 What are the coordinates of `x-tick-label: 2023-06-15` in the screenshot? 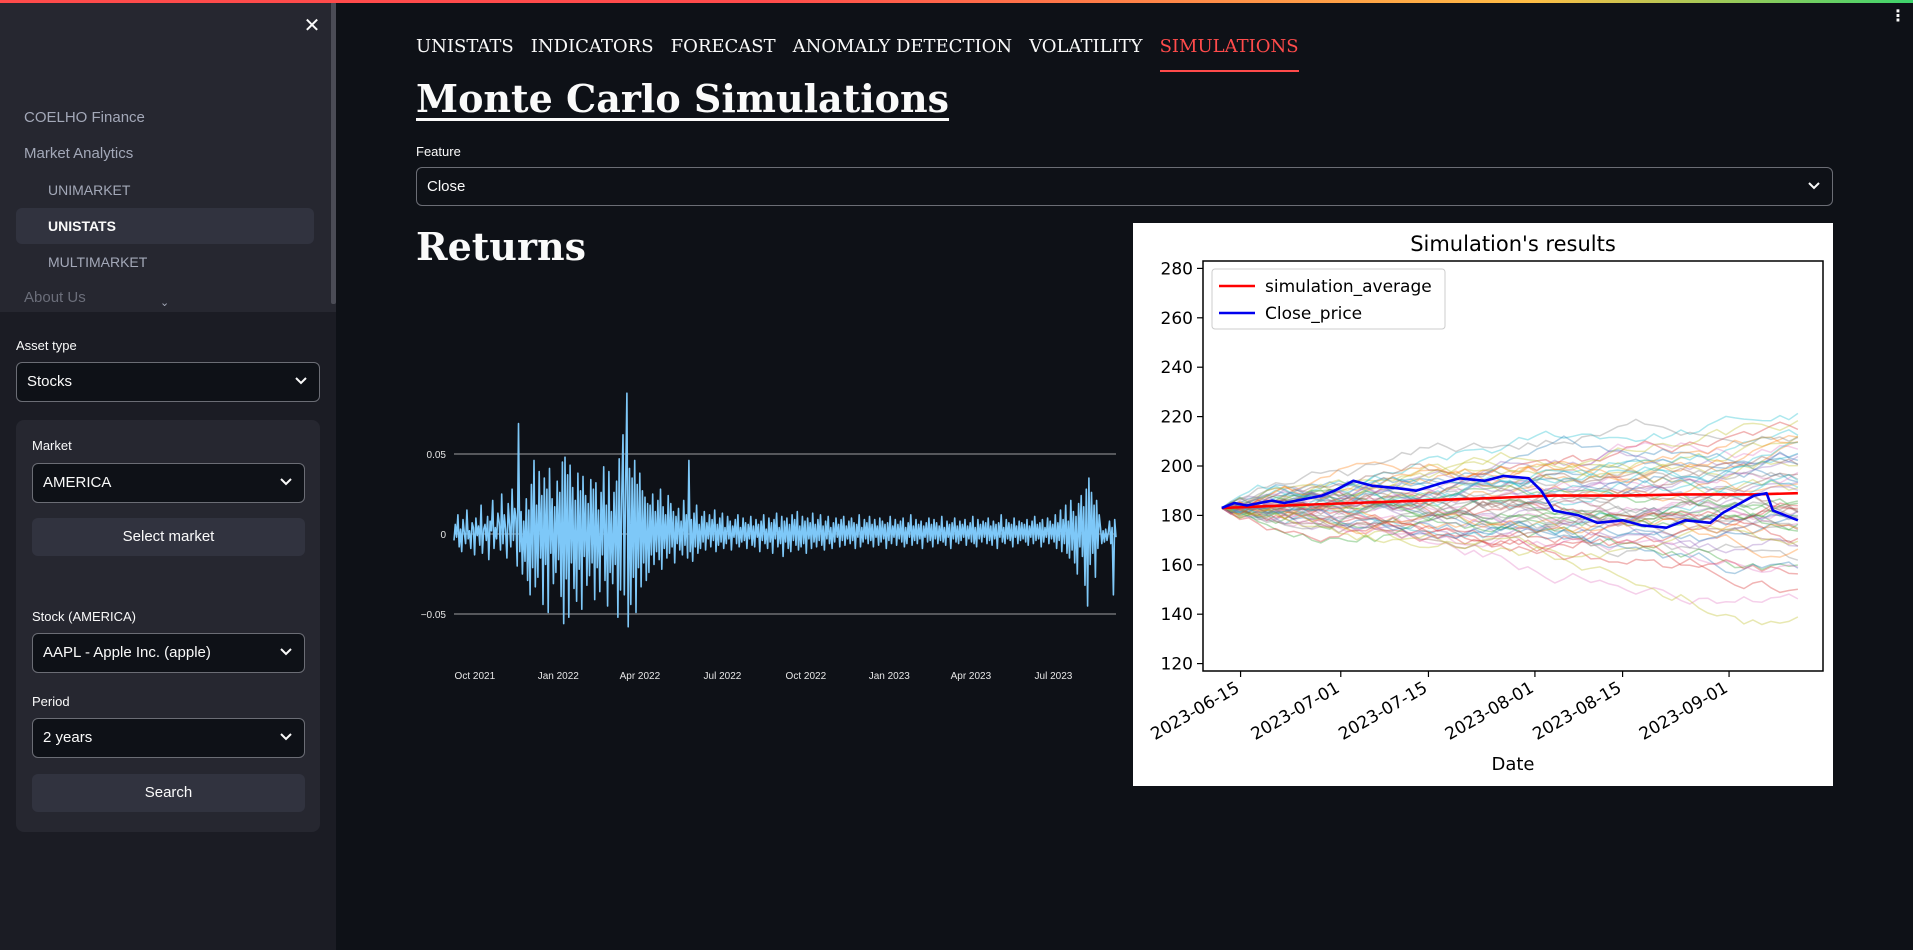 It's located at (1196, 711).